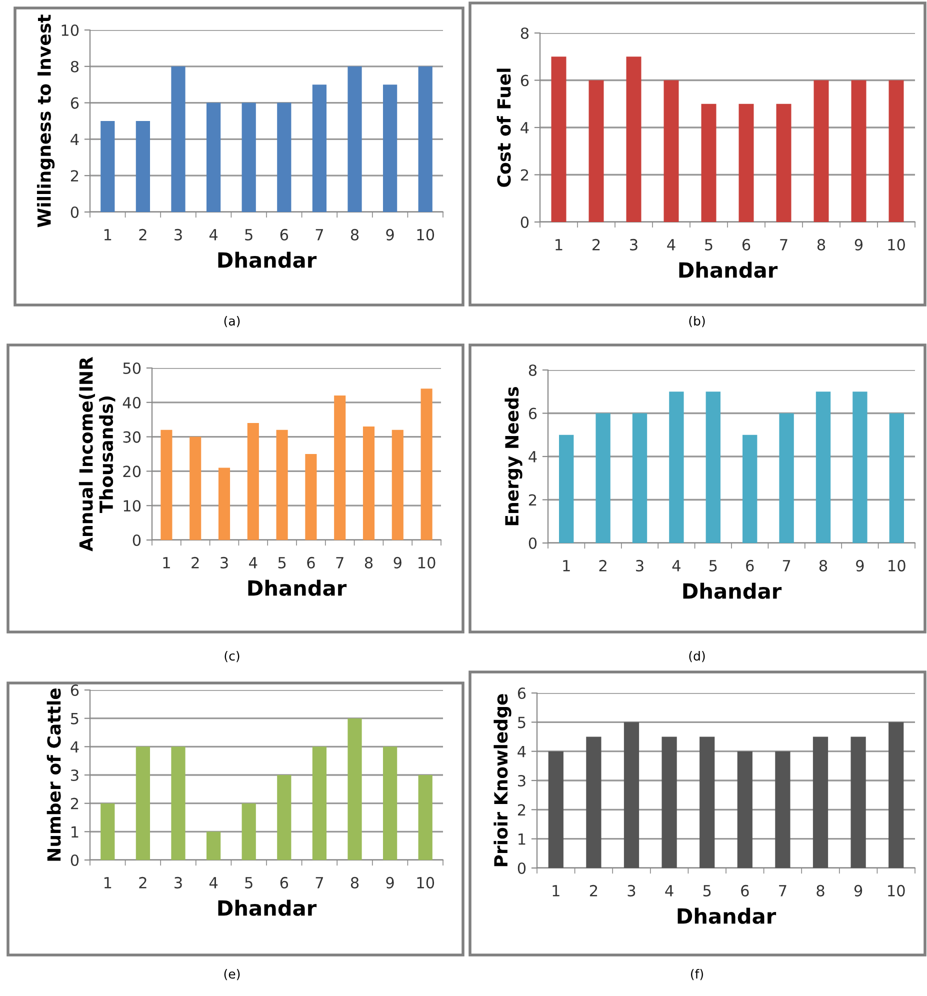  What do you see at coordinates (132, 472) in the screenshot?
I see `y-tick-label: 20` at bounding box center [132, 472].